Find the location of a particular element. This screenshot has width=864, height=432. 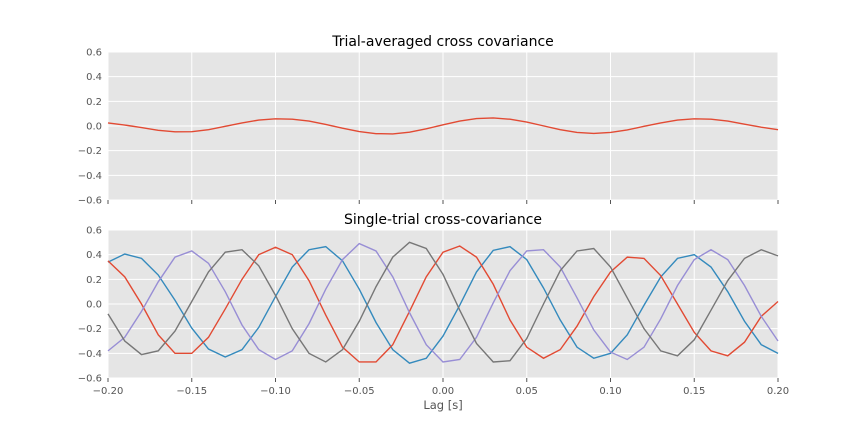

bottom-y-ticks: 0.6 0.4 0.2 0.0 −0.2 −0.4 −0.6 is located at coordinates (90, 305).